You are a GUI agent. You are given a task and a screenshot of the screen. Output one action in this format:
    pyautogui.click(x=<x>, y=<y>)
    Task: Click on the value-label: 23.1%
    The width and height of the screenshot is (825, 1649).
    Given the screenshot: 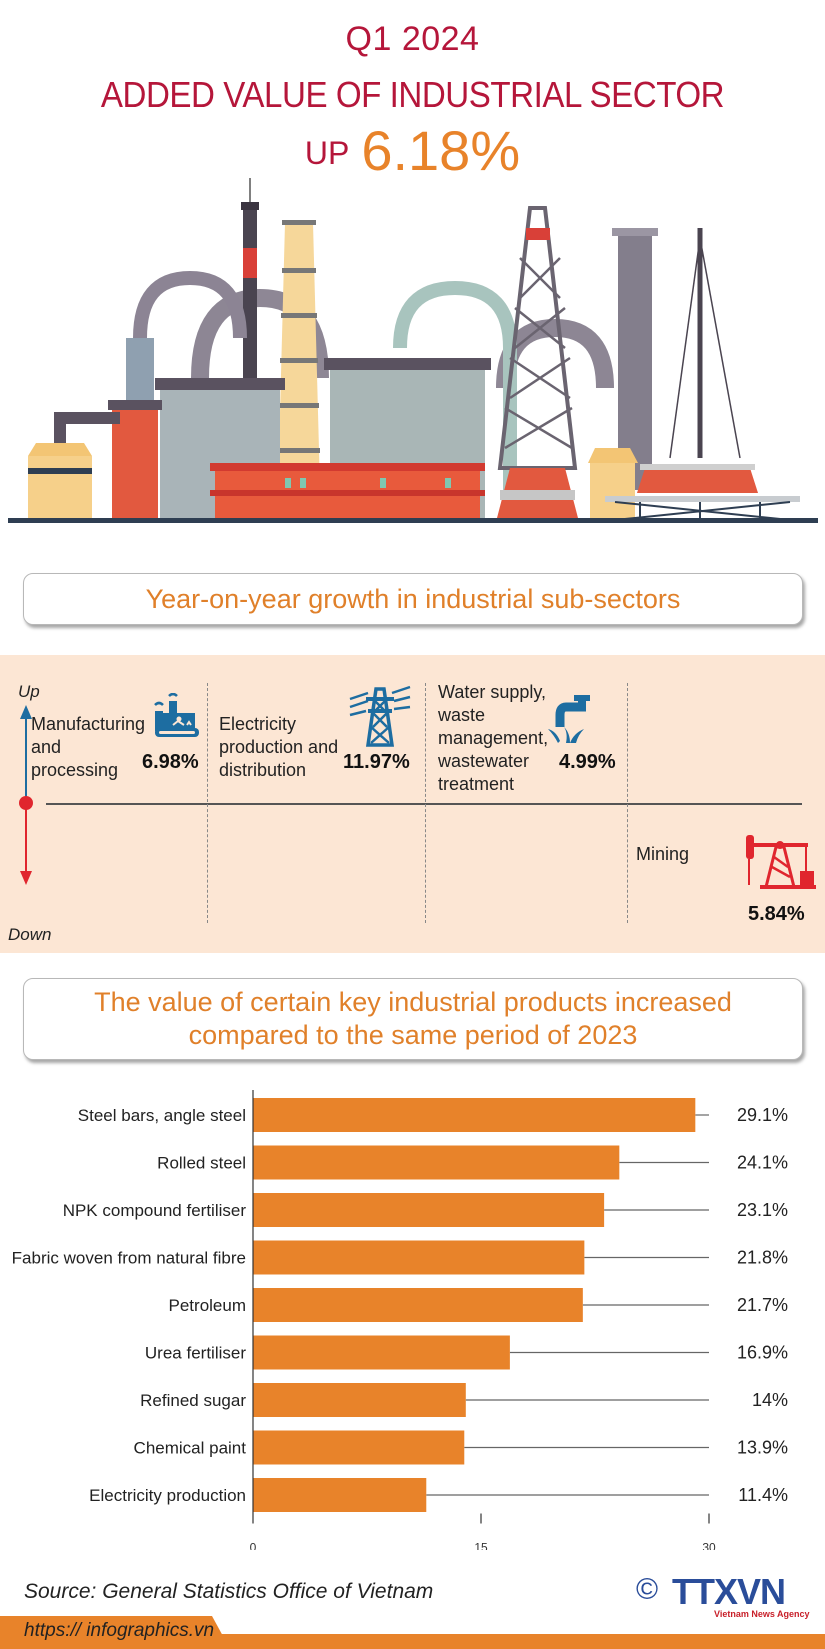 What is the action you would take?
    pyautogui.click(x=762, y=1210)
    